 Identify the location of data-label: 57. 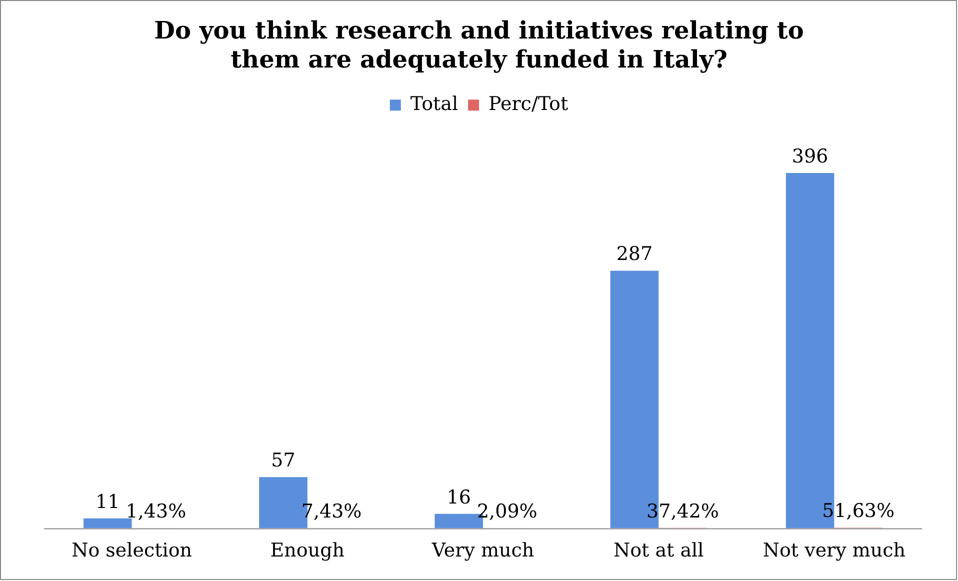
(283, 461).